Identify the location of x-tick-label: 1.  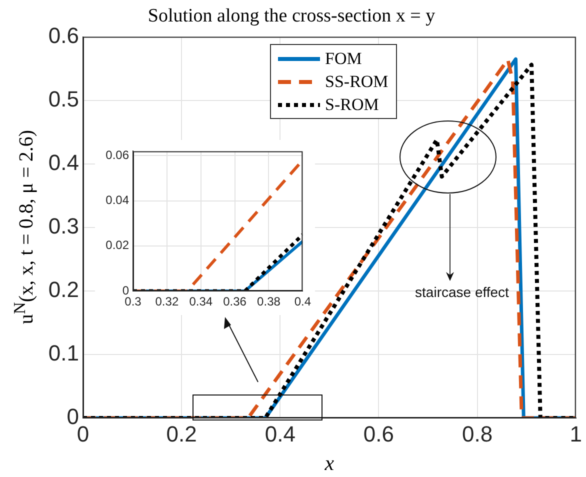
(576, 433).